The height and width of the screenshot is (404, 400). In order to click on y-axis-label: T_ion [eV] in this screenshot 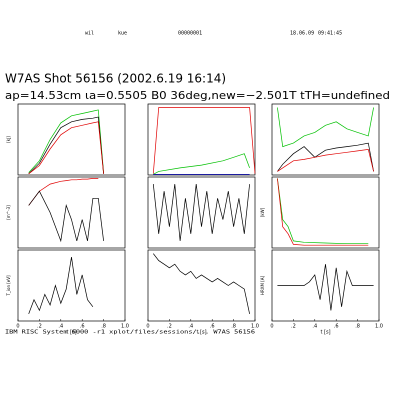, I will do `click(8, 286)`.